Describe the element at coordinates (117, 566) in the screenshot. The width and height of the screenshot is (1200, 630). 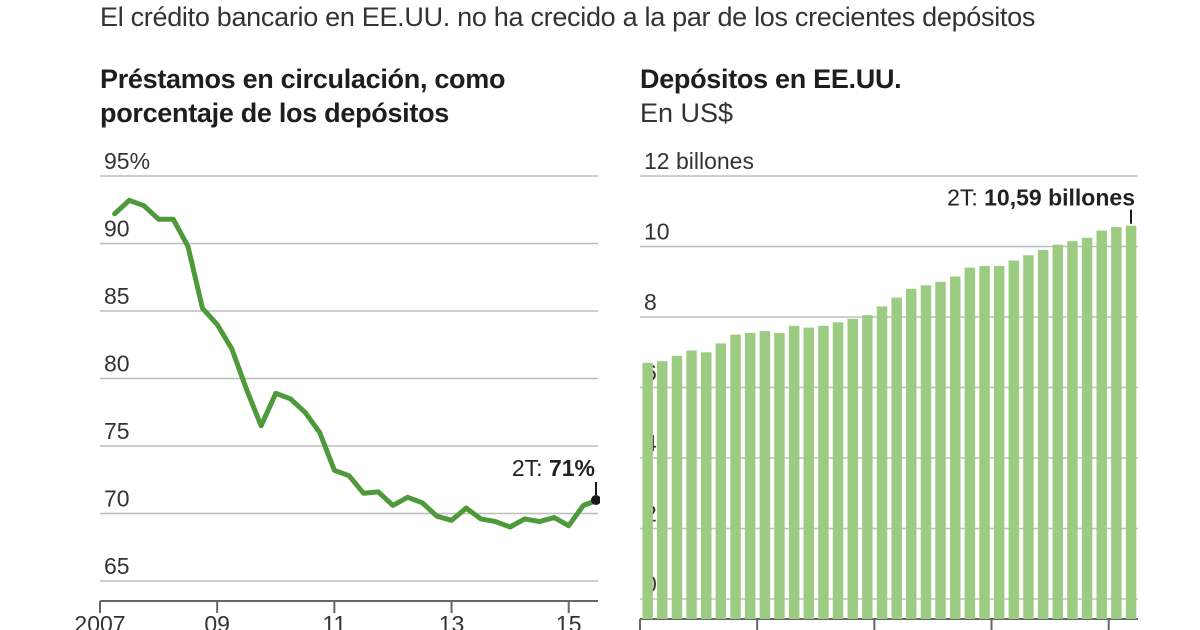
I see `left-ytick-label: 65` at that location.